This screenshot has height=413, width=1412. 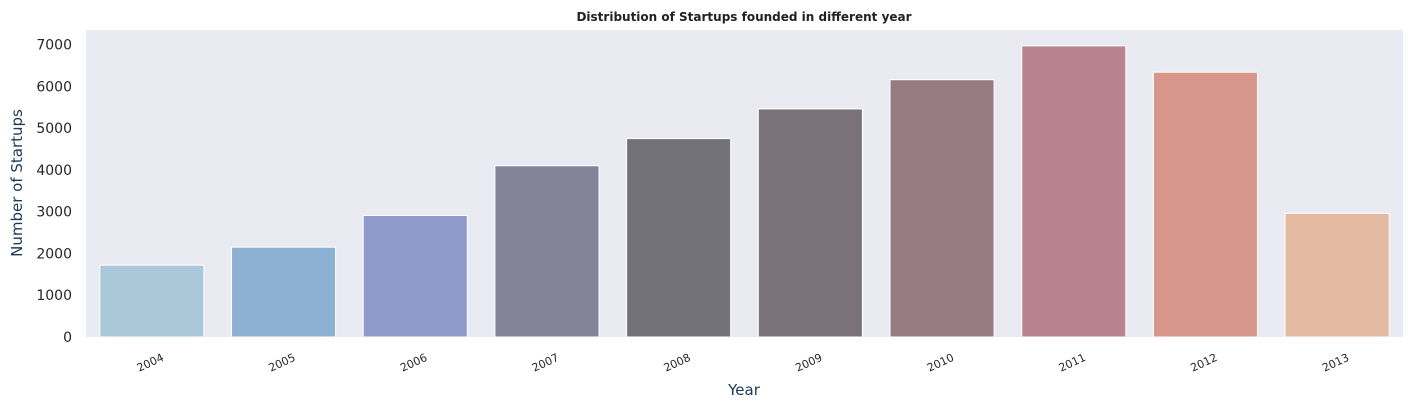 What do you see at coordinates (282, 363) in the screenshot?
I see `x-tick-label: 2005` at bounding box center [282, 363].